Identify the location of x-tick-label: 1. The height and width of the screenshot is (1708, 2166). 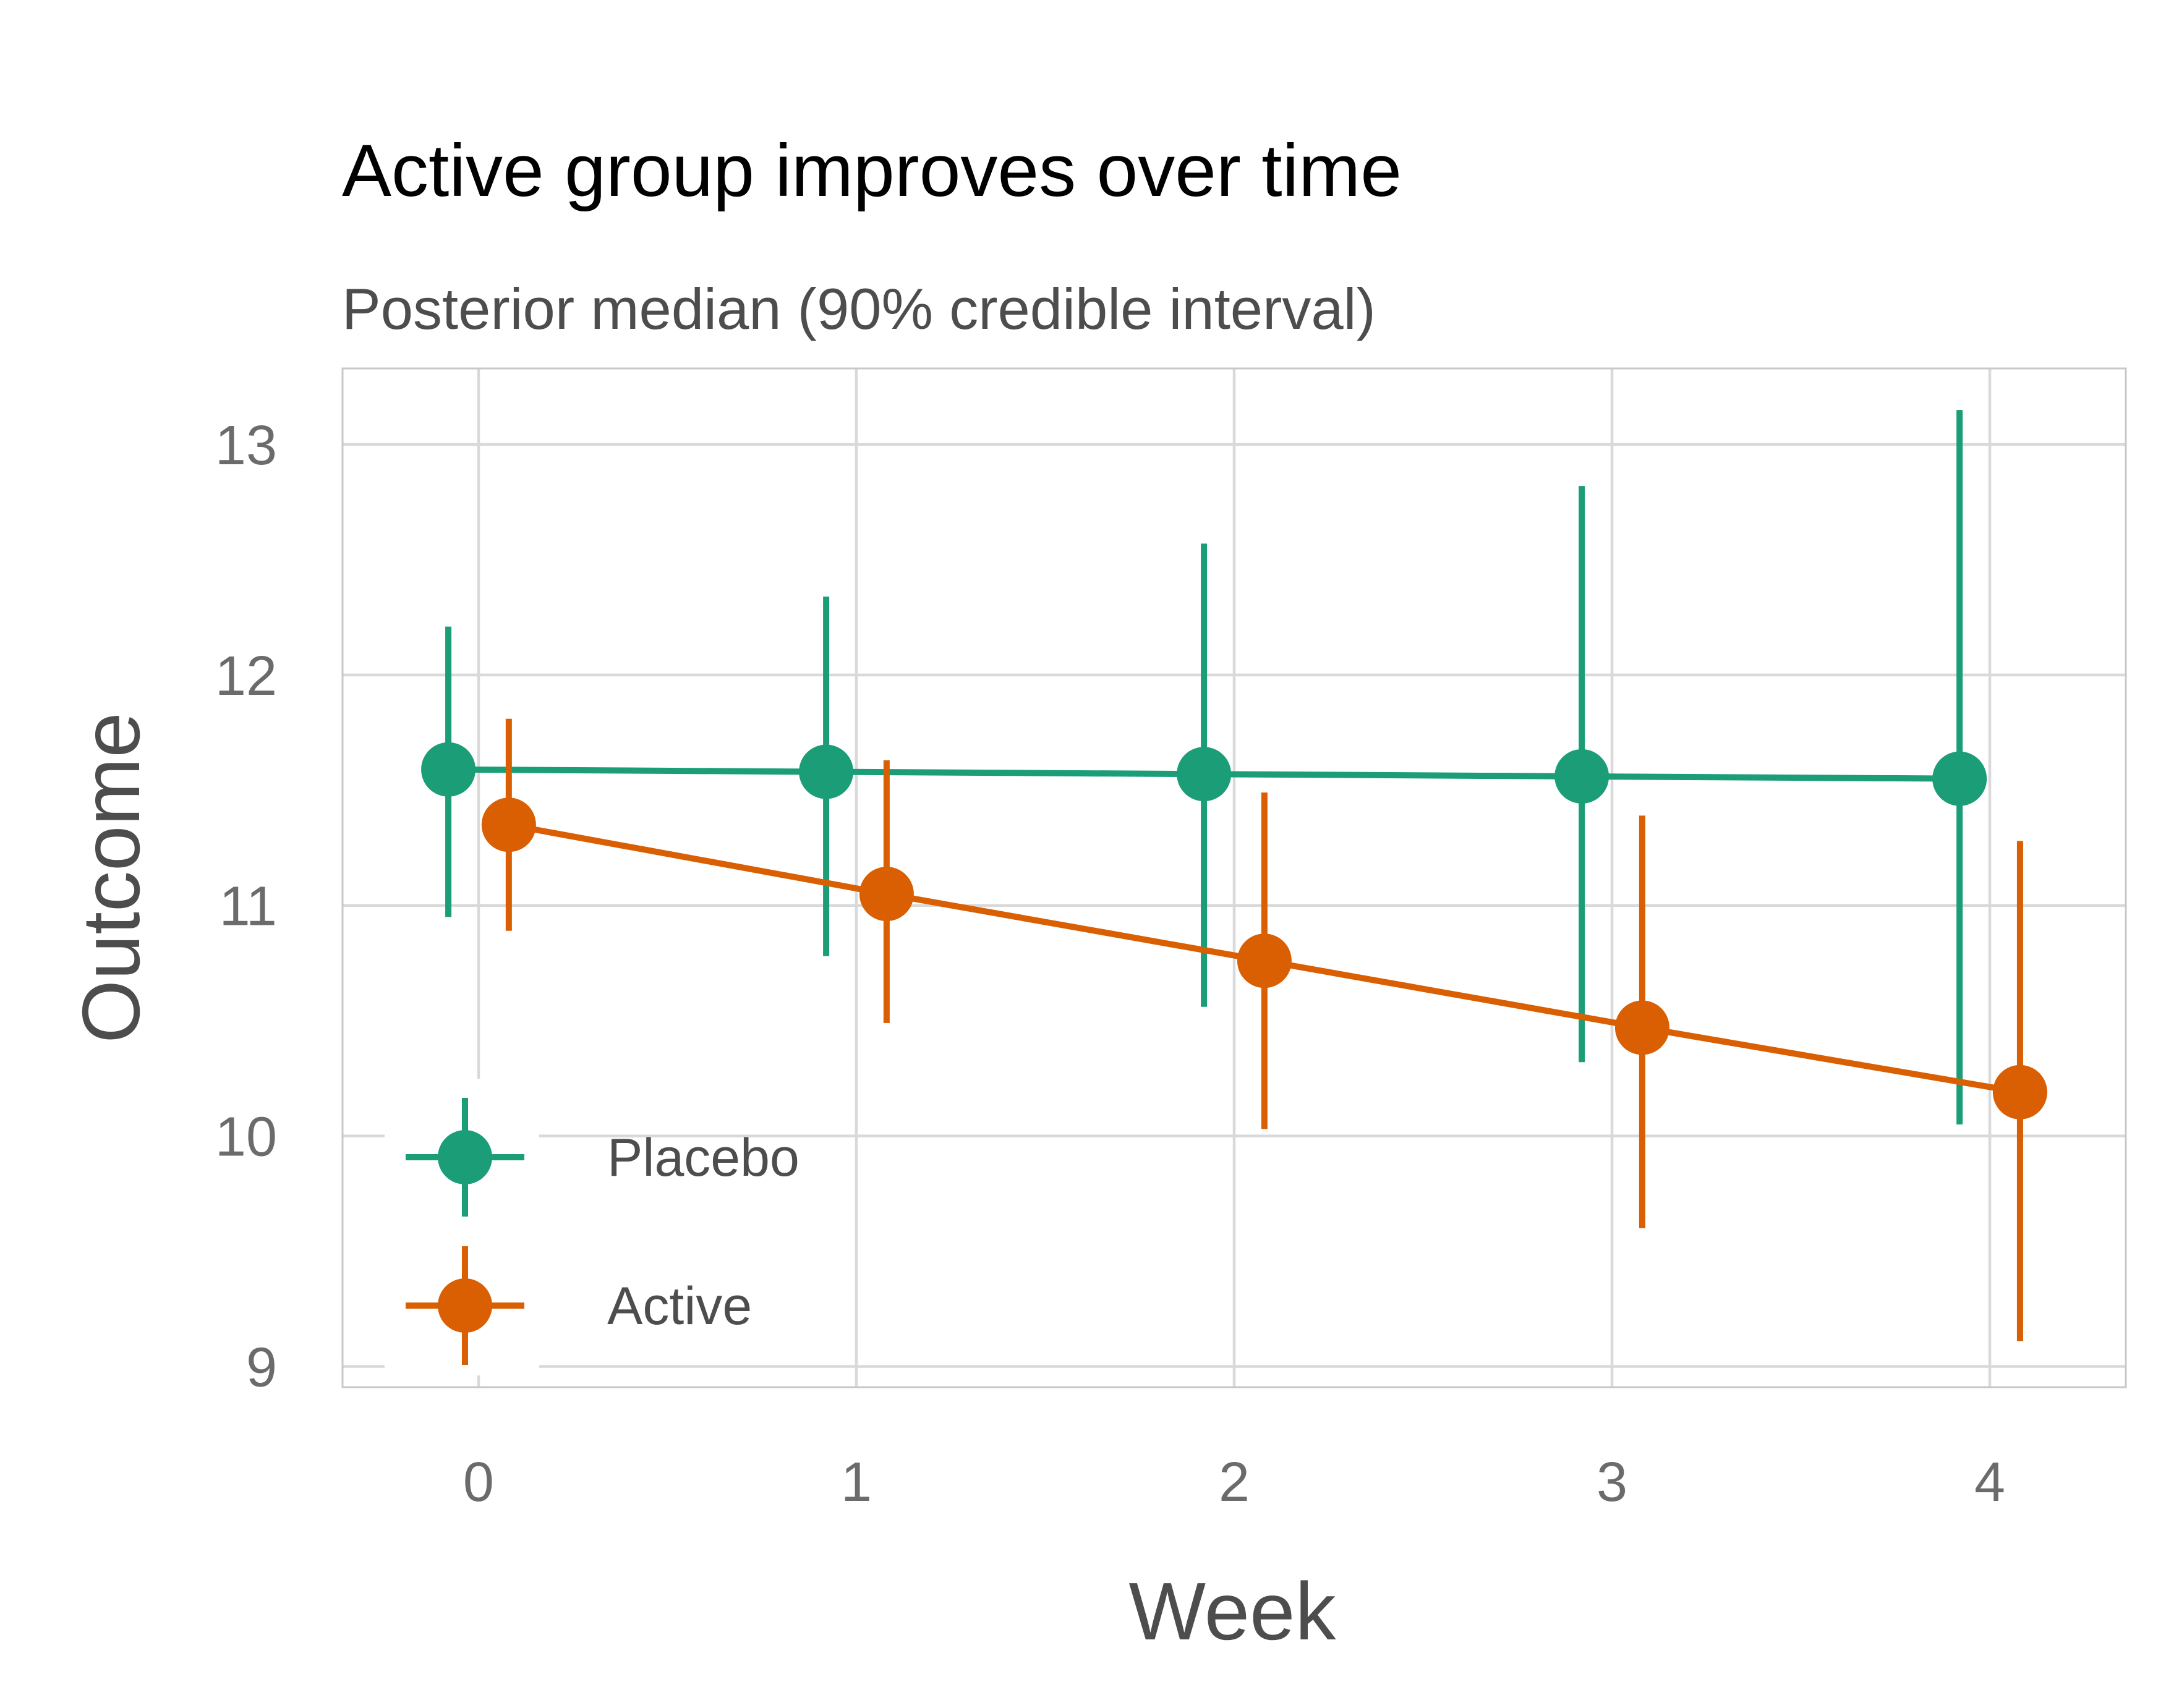
(856, 1482).